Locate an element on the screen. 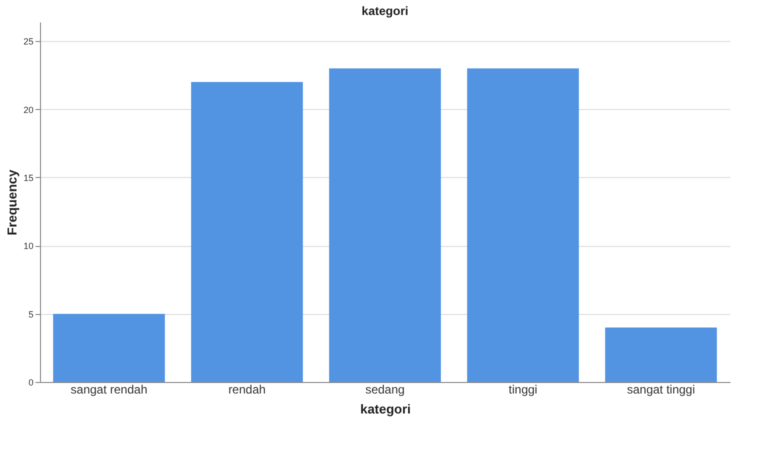 Image resolution: width=784 pixels, height=468 pixels. x-tick-label: sangat tinggi is located at coordinates (661, 389).